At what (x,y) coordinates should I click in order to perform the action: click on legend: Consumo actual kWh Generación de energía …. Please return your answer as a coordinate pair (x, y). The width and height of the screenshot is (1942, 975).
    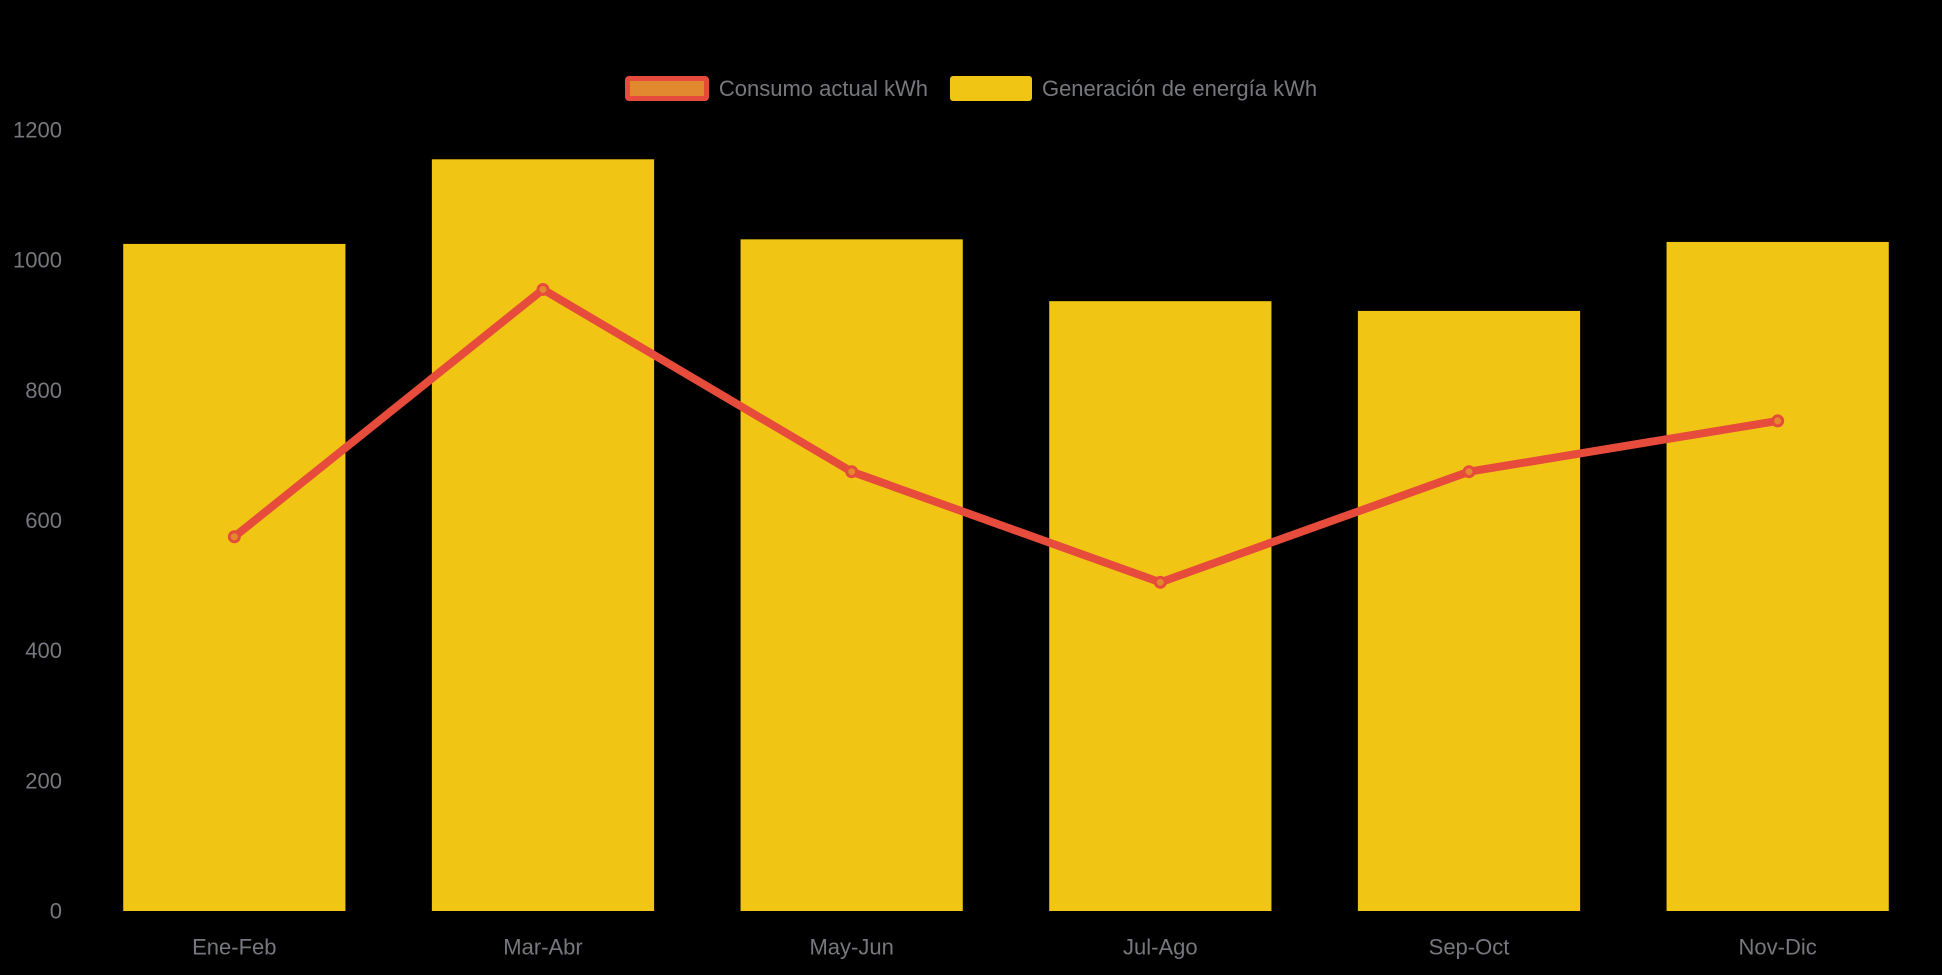
    Looking at the image, I should click on (971, 88).